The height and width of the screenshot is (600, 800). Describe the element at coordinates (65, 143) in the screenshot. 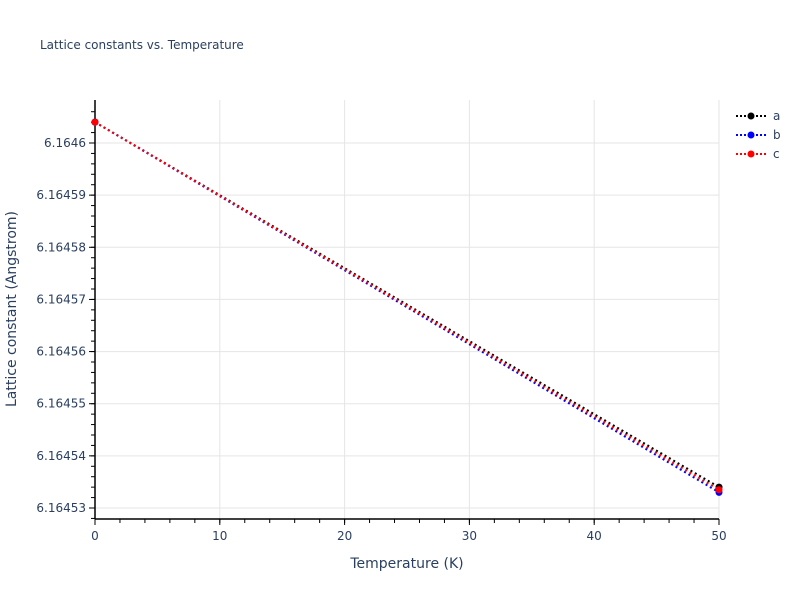

I see `y-tick-label: 6.1646` at that location.